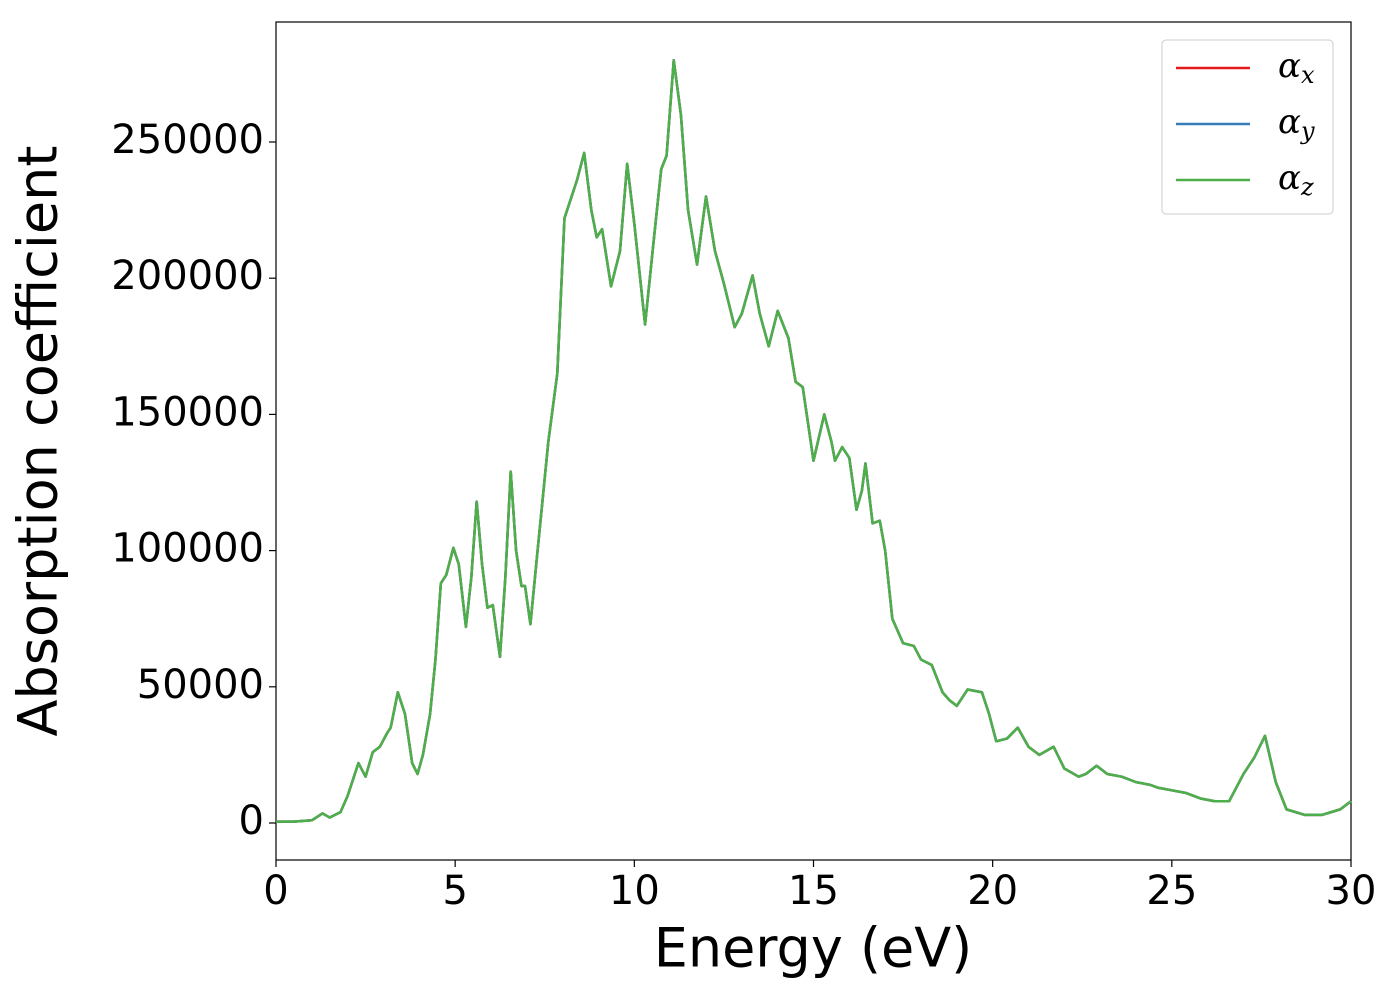 The image size is (1400, 1000). Describe the element at coordinates (187, 276) in the screenshot. I see `y-tick-label: 200000` at that location.